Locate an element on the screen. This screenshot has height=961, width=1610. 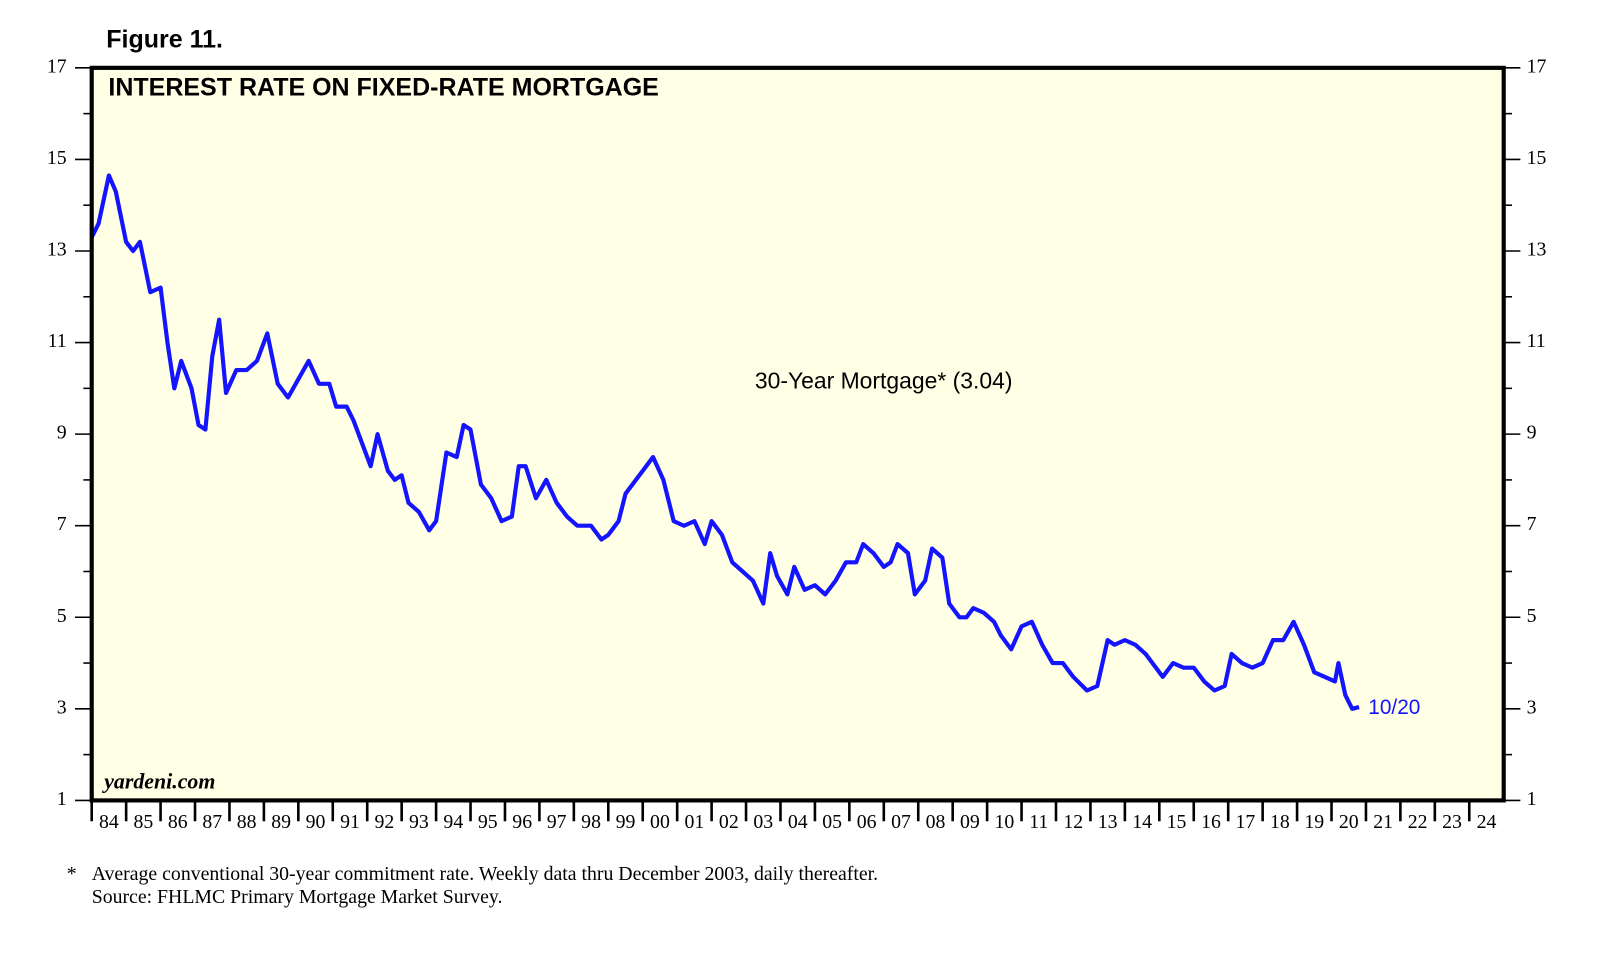
x-tick-label: 97 is located at coordinates (557, 822).